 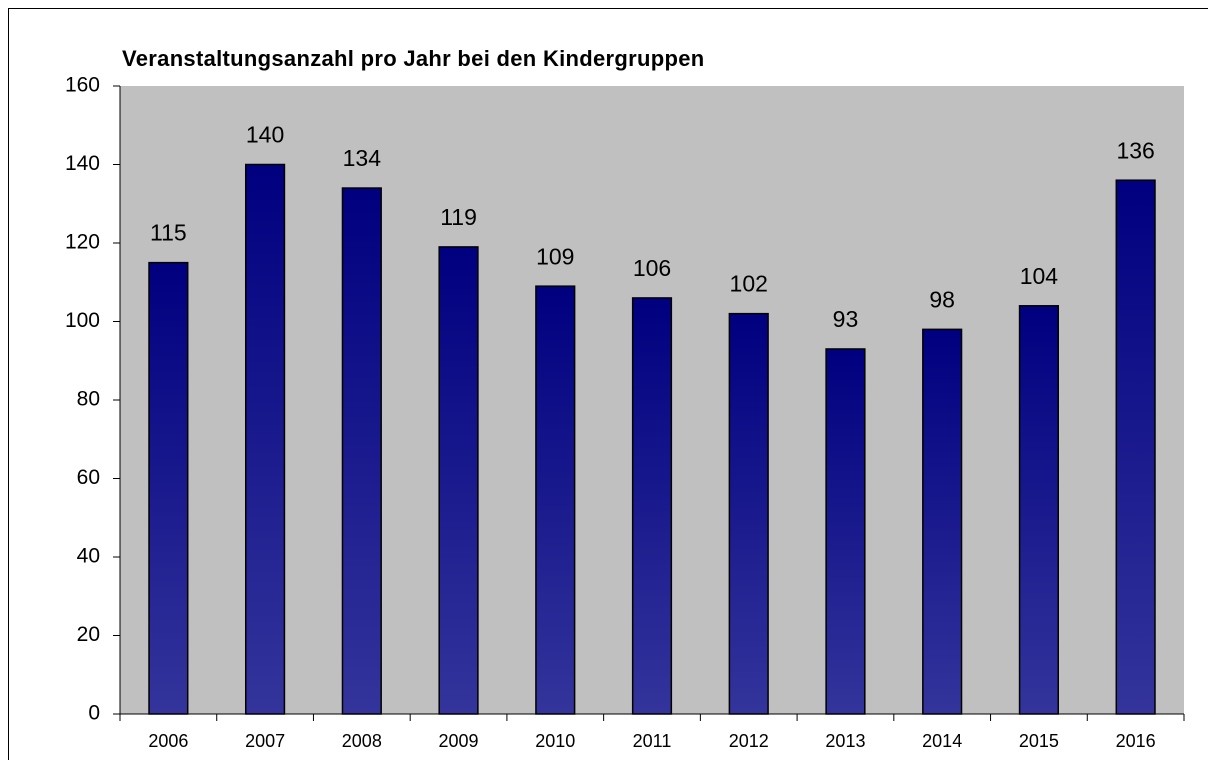 What do you see at coordinates (88, 399) in the screenshot?
I see `y-tick-label: 80` at bounding box center [88, 399].